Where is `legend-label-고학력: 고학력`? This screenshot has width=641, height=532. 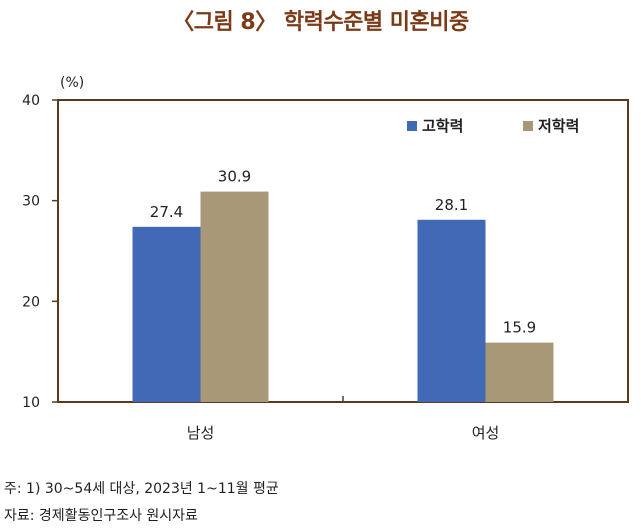 legend-label-고학력: 고학력 is located at coordinates (442, 126).